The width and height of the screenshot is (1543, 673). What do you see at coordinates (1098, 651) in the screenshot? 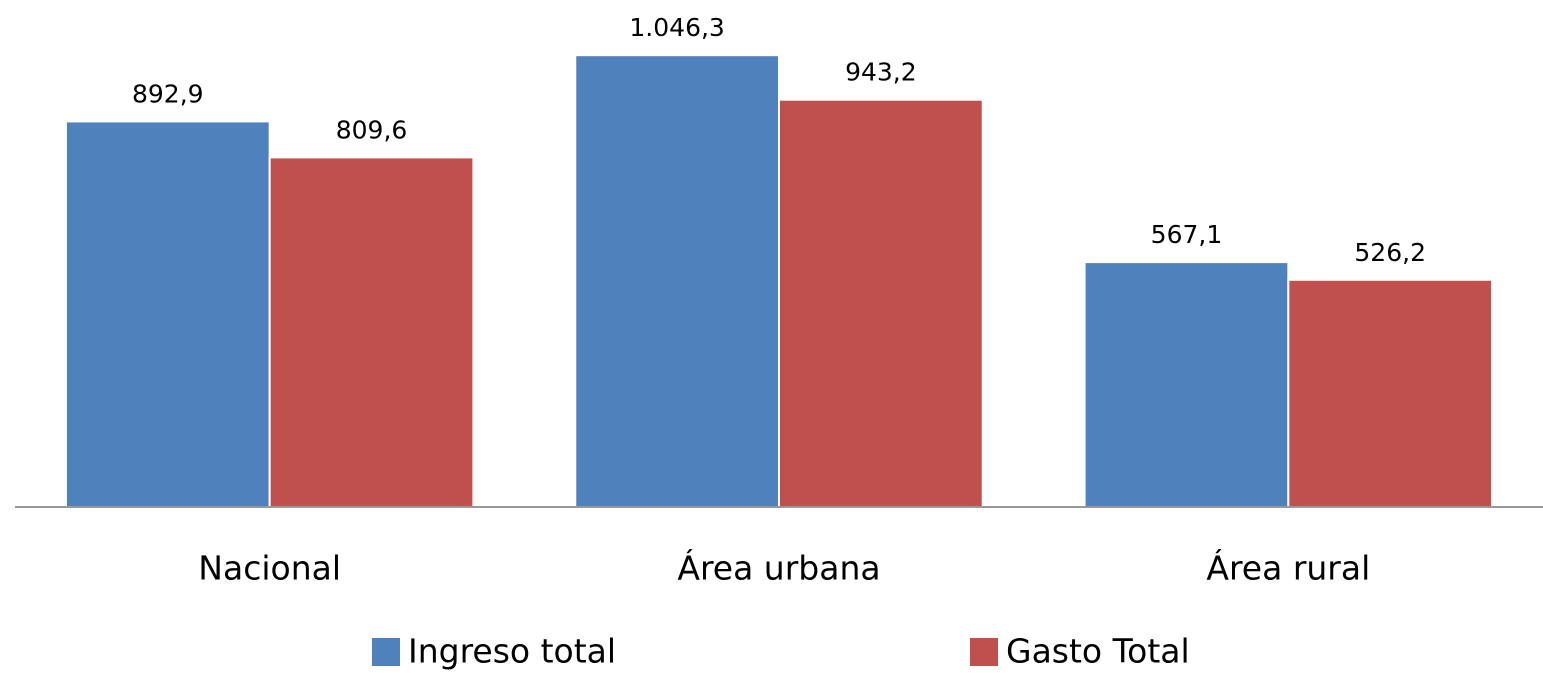
I see `legend-label: Gasto Total` at bounding box center [1098, 651].